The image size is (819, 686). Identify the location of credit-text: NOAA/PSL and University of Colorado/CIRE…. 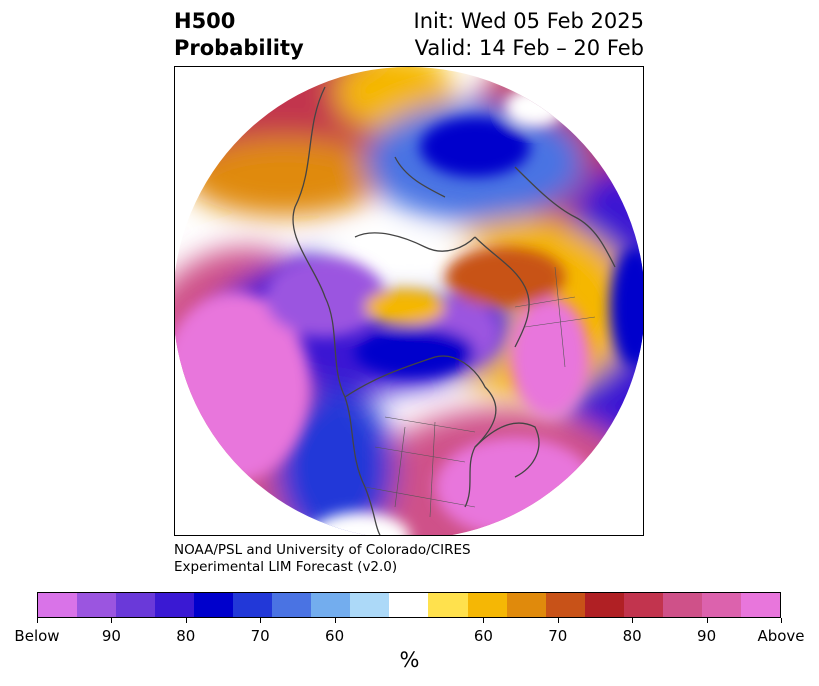
(322, 559).